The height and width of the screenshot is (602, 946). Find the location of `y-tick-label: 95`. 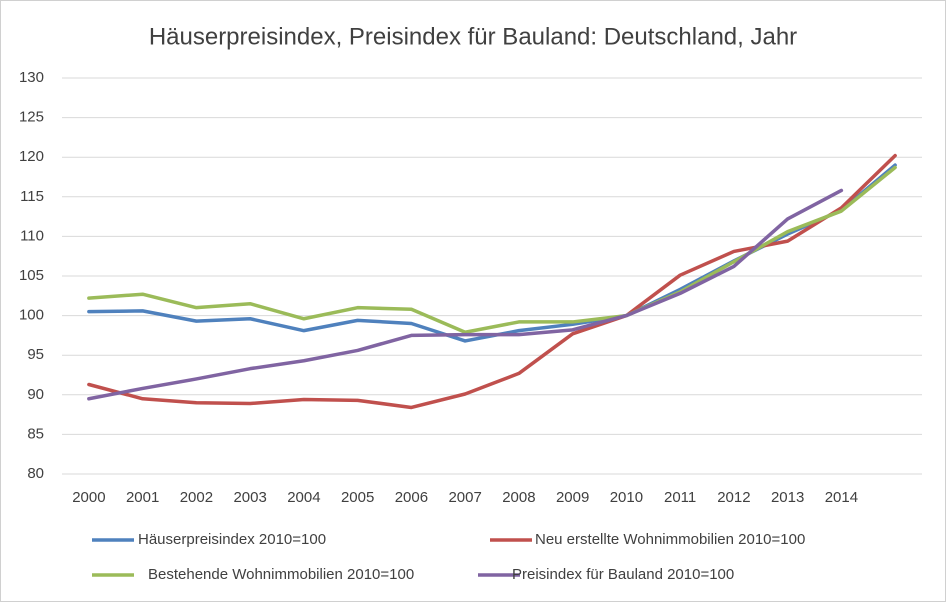

y-tick-label: 95 is located at coordinates (35, 354).